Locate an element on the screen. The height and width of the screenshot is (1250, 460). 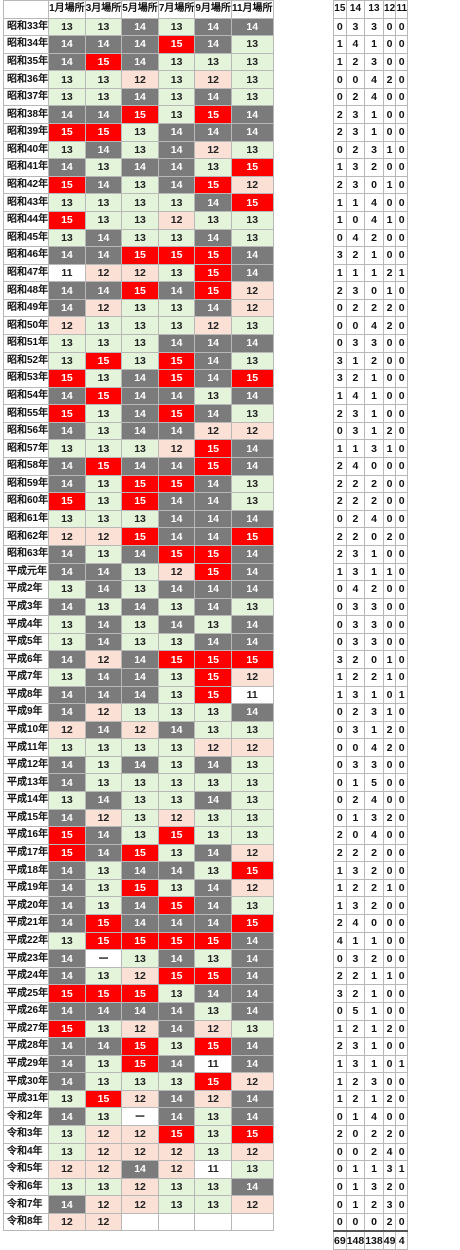
total-cell: 49 is located at coordinates (389, 1240).